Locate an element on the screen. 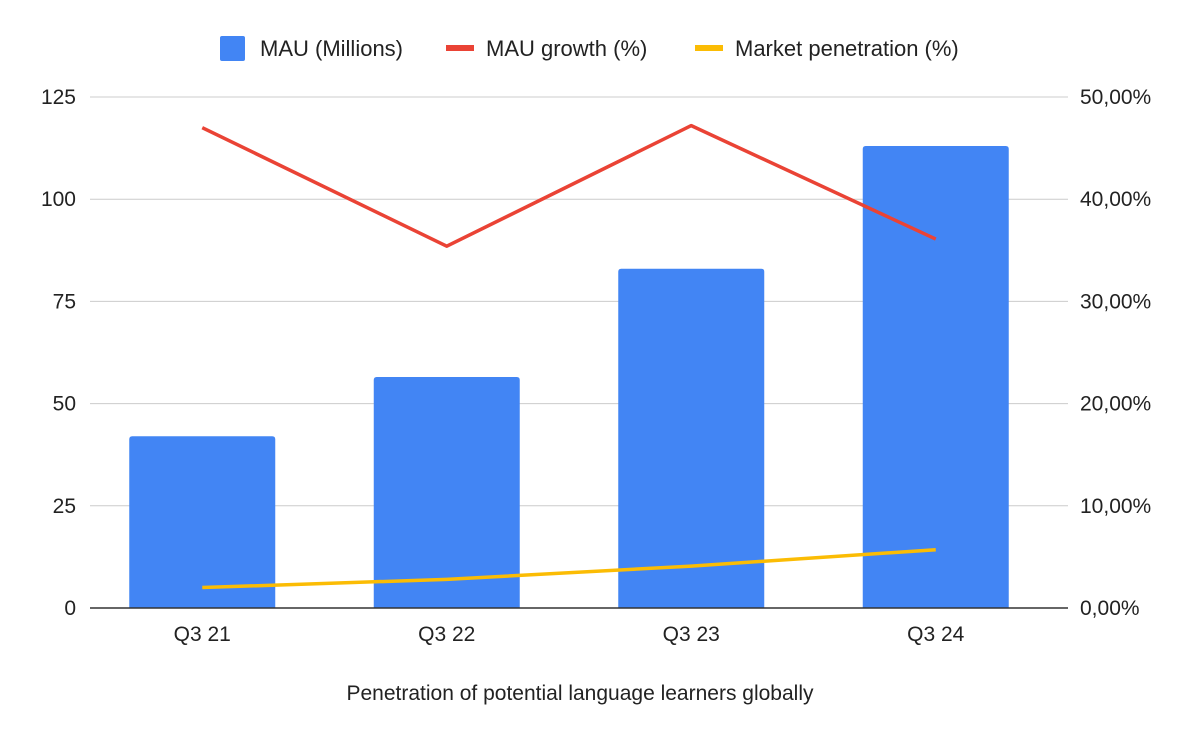 The image size is (1200, 742). y-right-tick-label: 0,00% is located at coordinates (1110, 608).